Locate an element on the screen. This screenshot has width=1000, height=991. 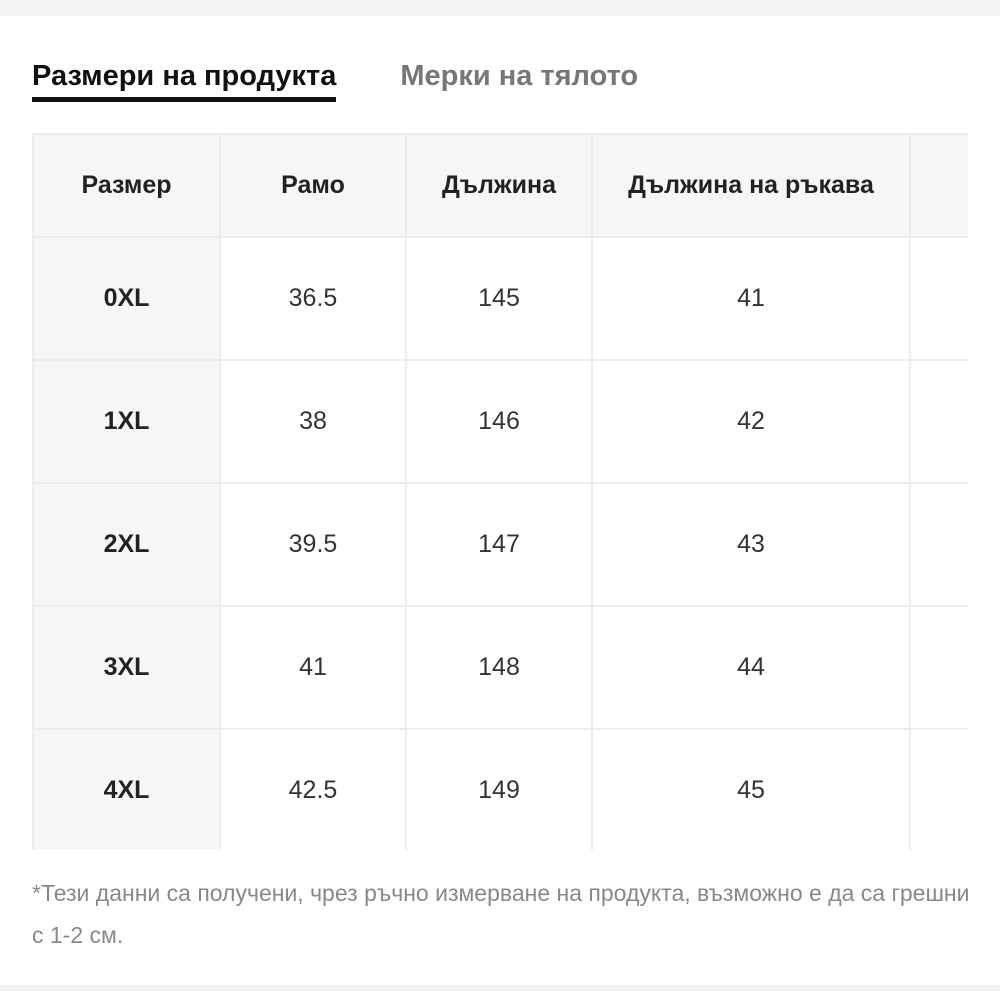
shoulder-cell: 38 is located at coordinates (313, 421).